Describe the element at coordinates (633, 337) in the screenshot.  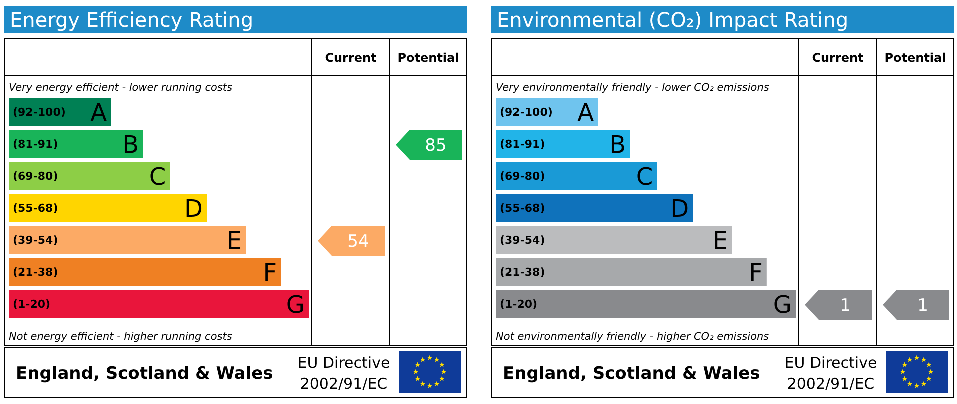
I see `text: Not environmentally friendly - higher CO₂ emissions` at that location.